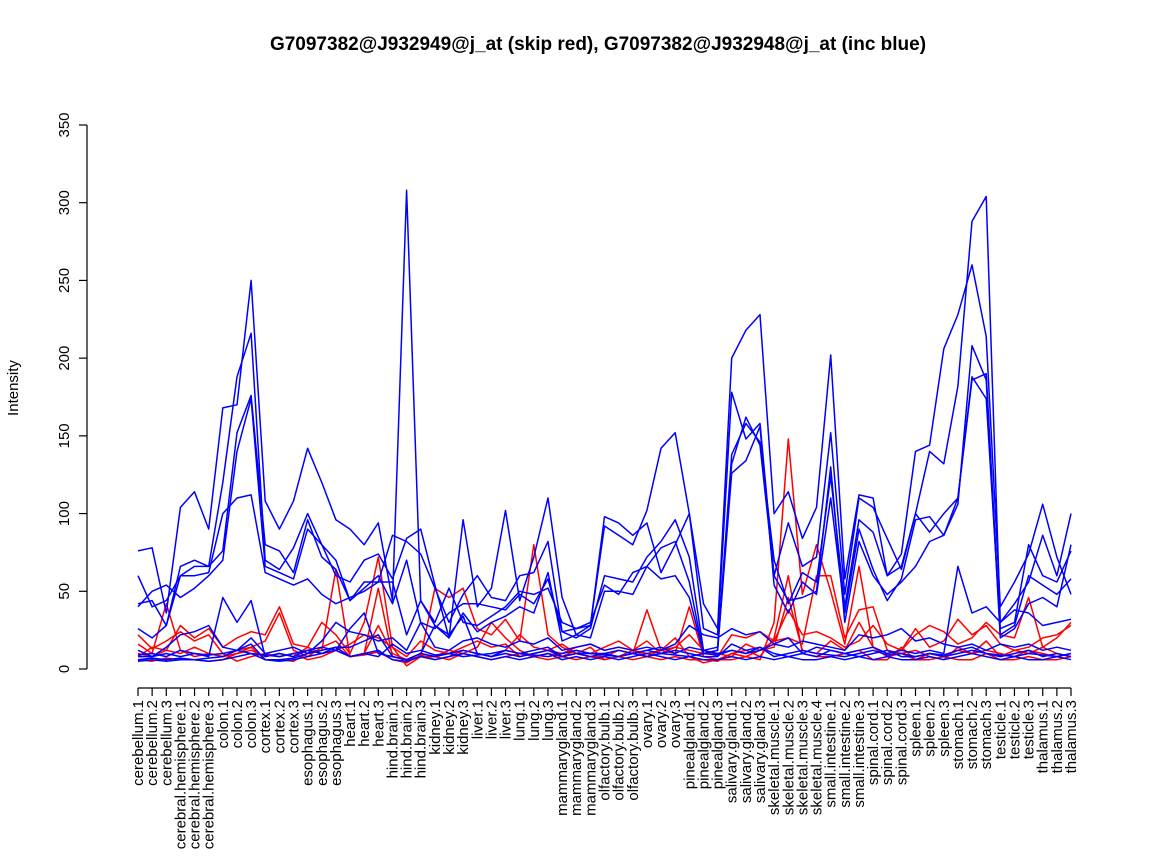  Describe the element at coordinates (675, 724) in the screenshot. I see `x-tick-label: ovary.3` at that location.